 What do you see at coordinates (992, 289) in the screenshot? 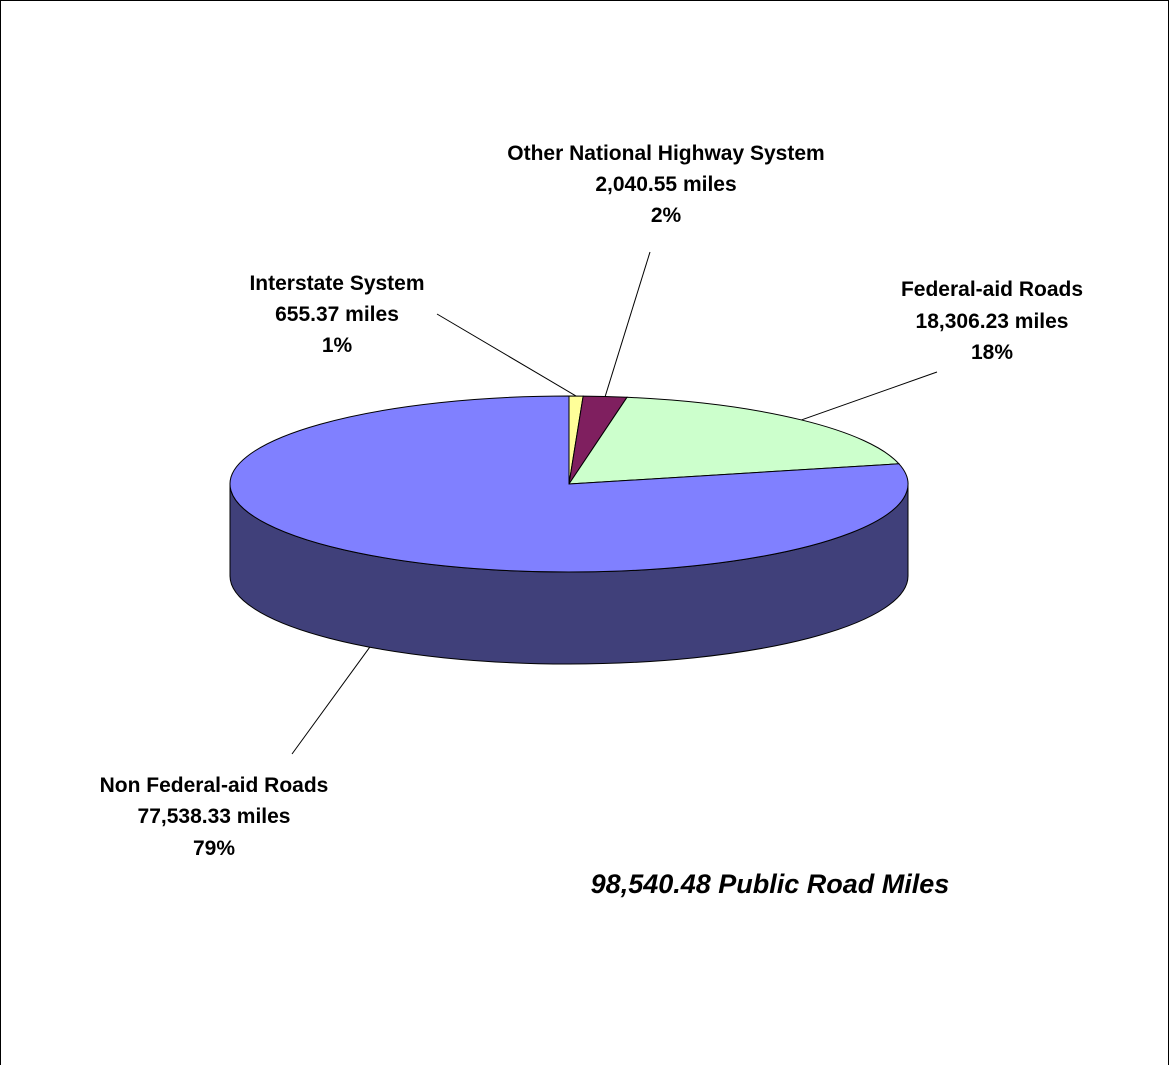
I see `label-federal-aid-name: Federal-aid Roads` at bounding box center [992, 289].